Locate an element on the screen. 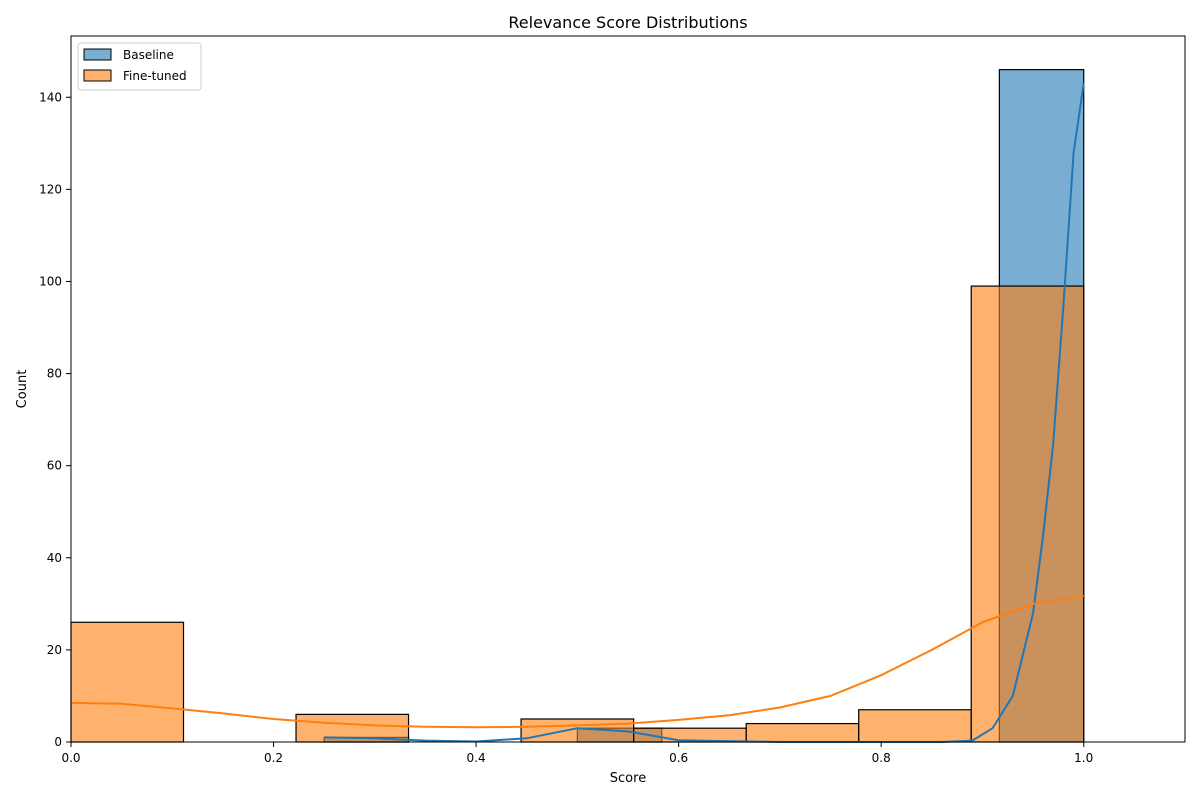  legend-label: Fine-tuned is located at coordinates (155, 76).